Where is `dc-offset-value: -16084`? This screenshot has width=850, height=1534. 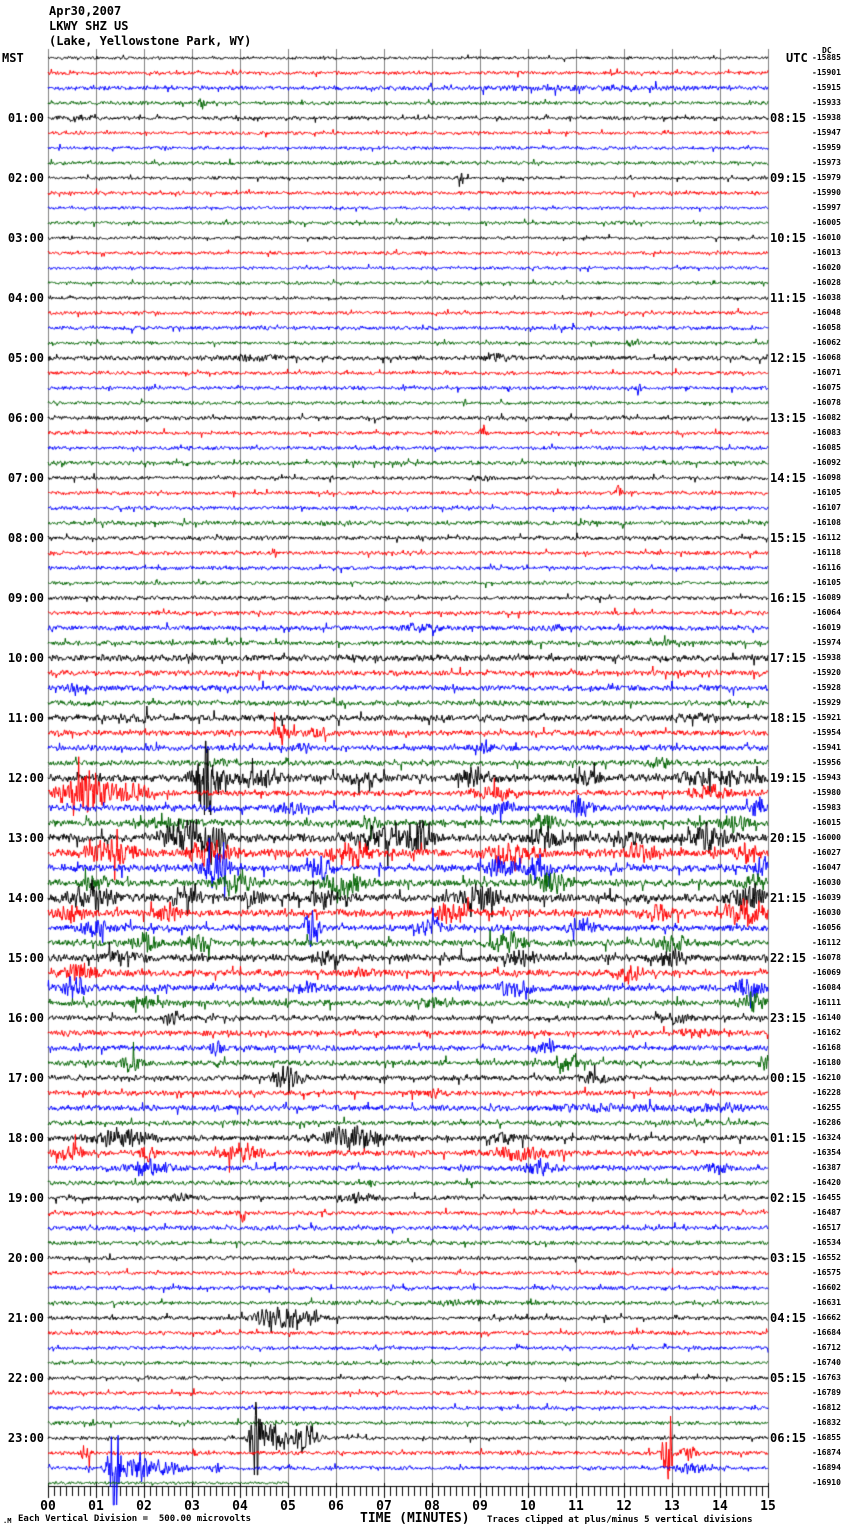
dc-offset-value: -16084 is located at coordinates (826, 987).